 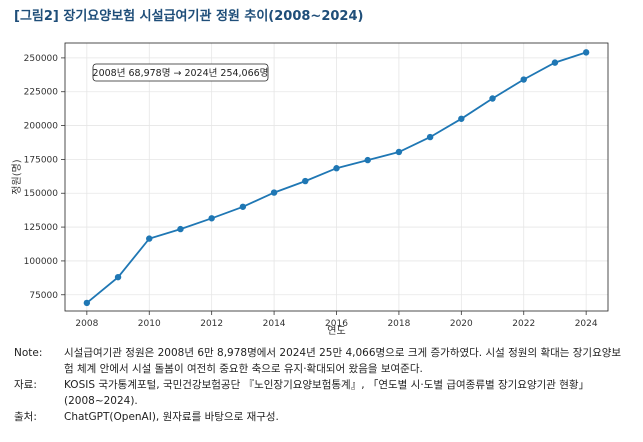 What do you see at coordinates (461, 324) in the screenshot?
I see `x-tick-label: 2020` at bounding box center [461, 324].